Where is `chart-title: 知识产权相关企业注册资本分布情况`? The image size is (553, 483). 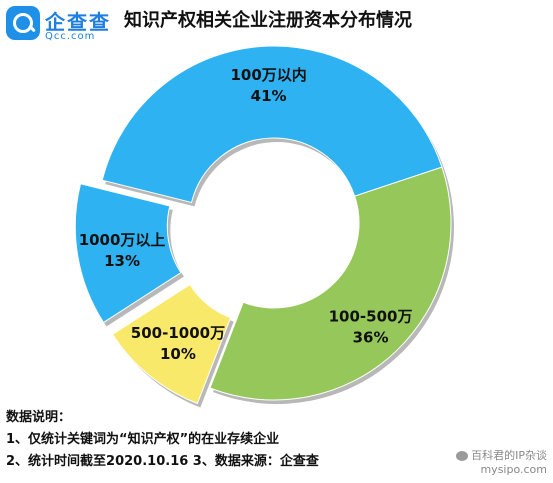
chart-title: 知识产权相关企业注册资本分布情况 is located at coordinates (268, 20).